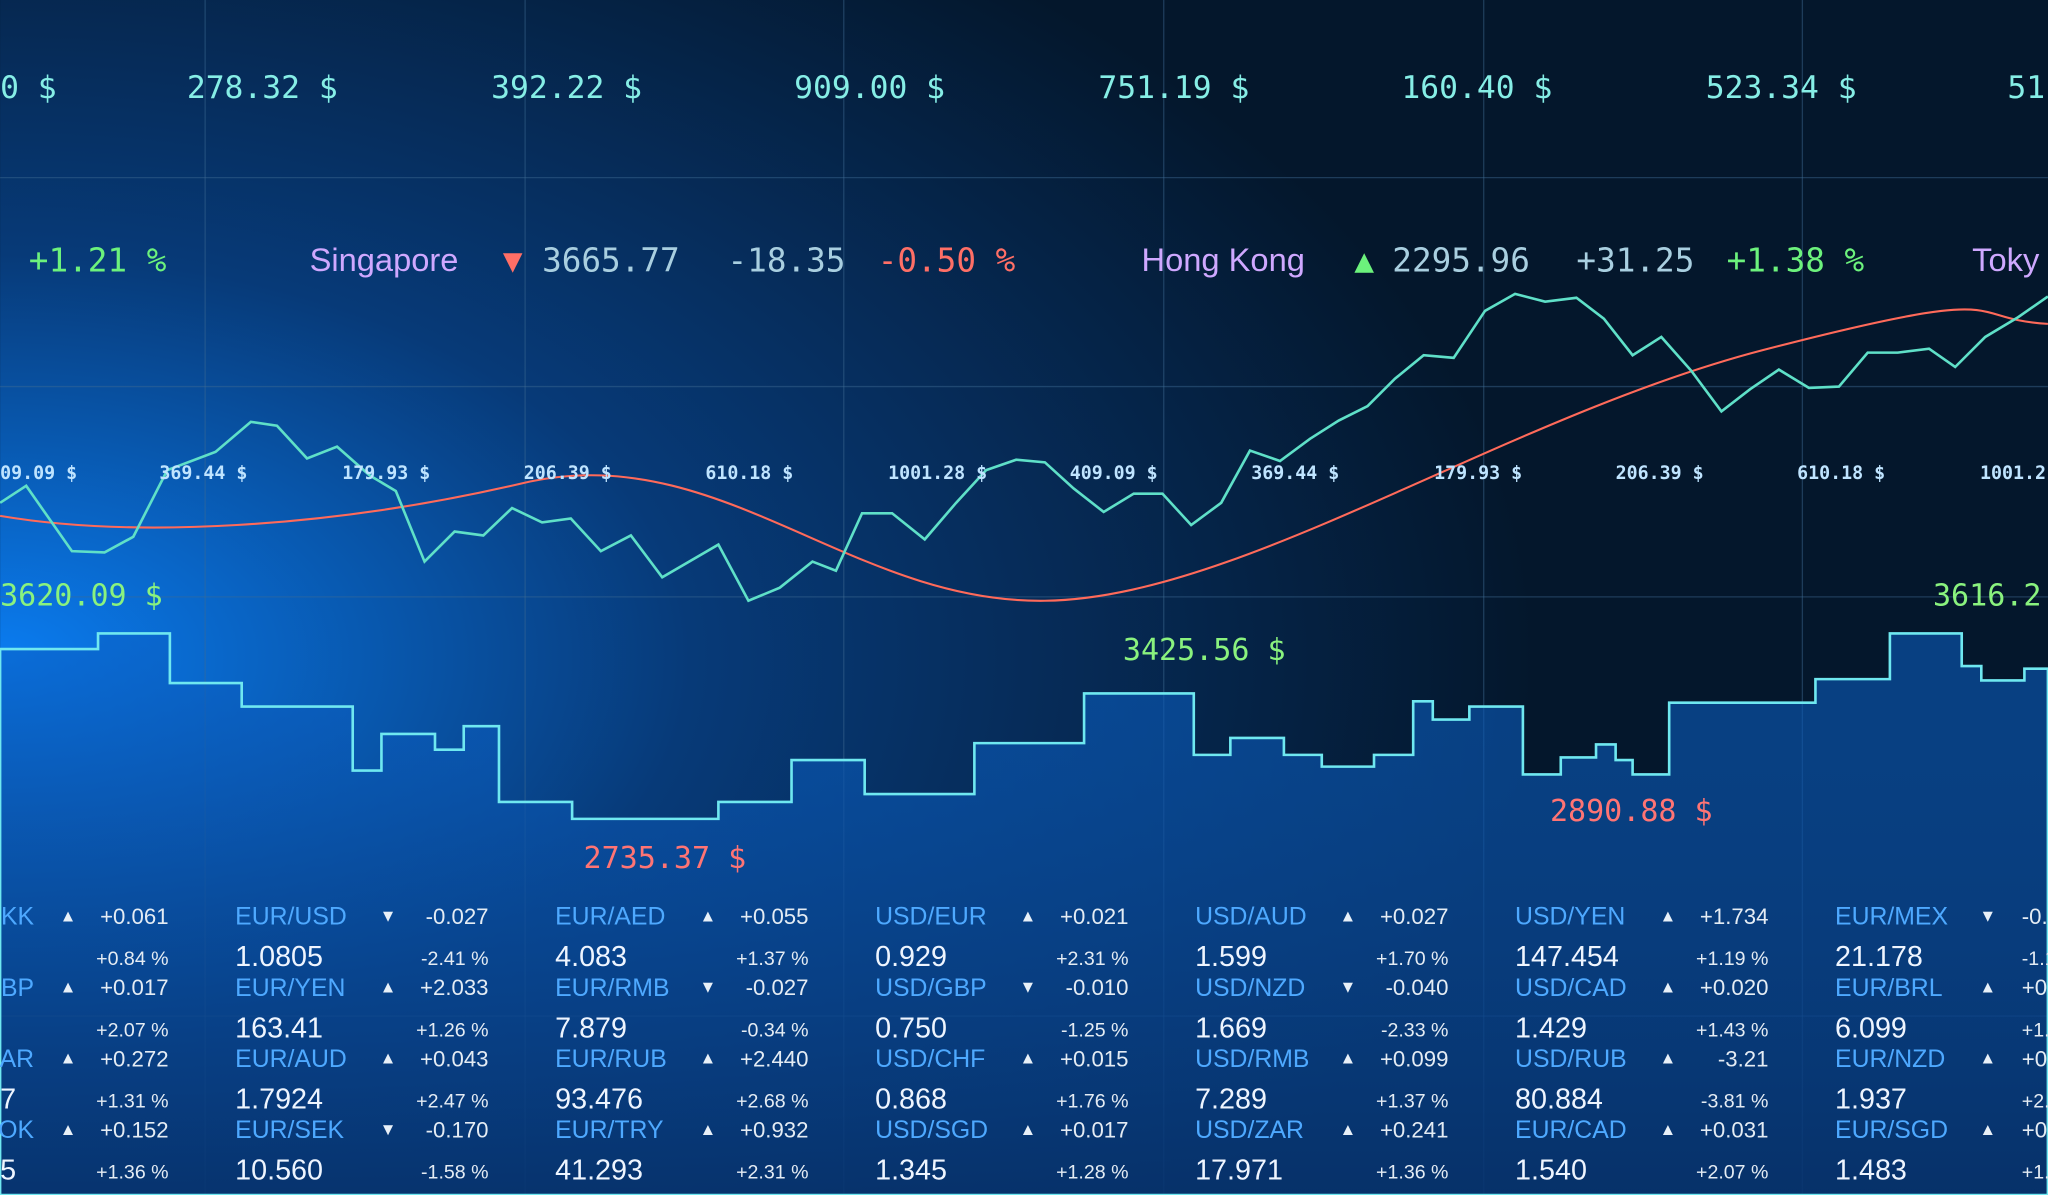 This screenshot has width=2048, height=1195. I want to click on top-price: 51, so click(2026, 88).